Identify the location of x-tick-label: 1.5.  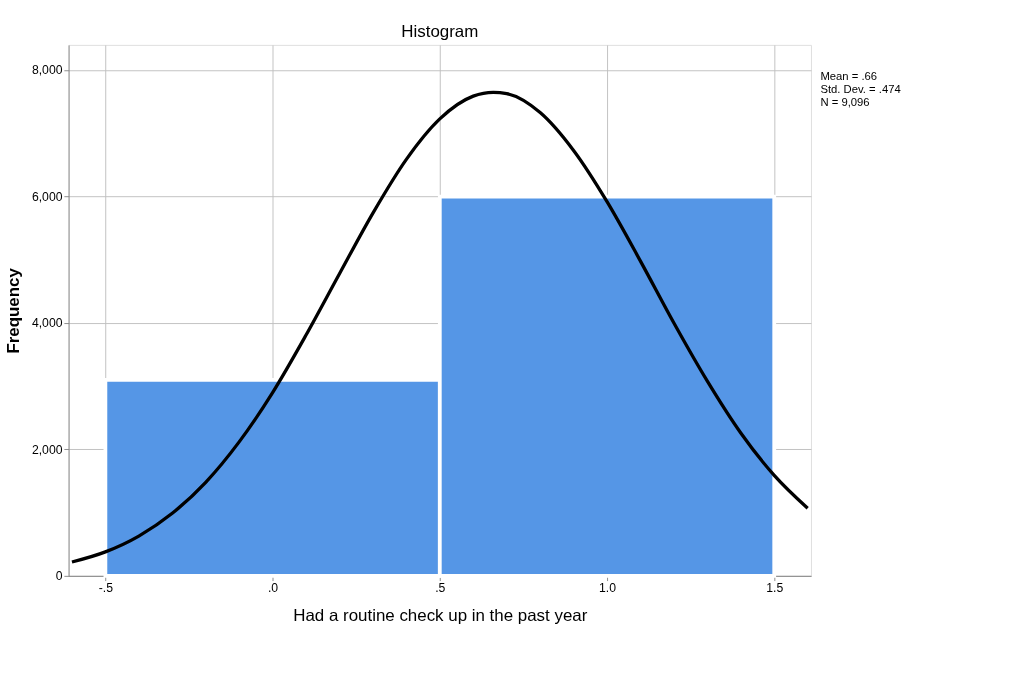
(775, 588).